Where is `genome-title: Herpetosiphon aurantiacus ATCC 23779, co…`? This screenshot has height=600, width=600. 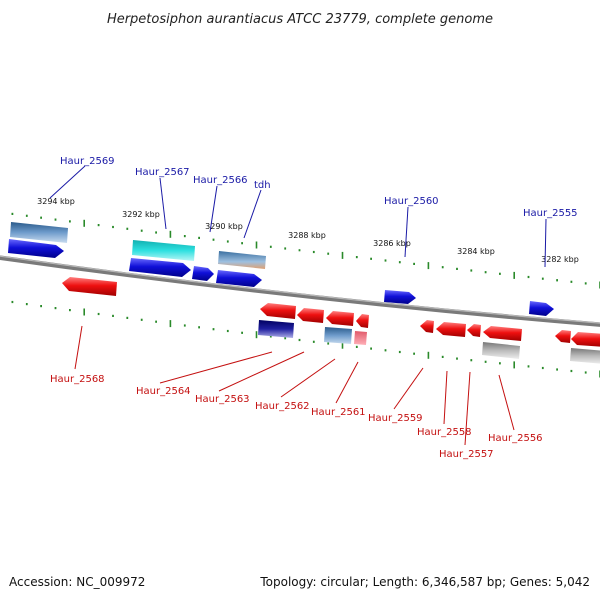
genome-title: Herpetosiphon aurantiacus ATCC 23779, co… is located at coordinates (300, 19).